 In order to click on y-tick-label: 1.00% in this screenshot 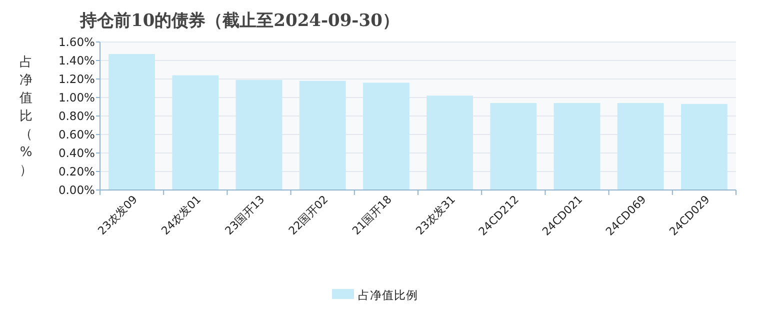, I will do `click(77, 97)`.